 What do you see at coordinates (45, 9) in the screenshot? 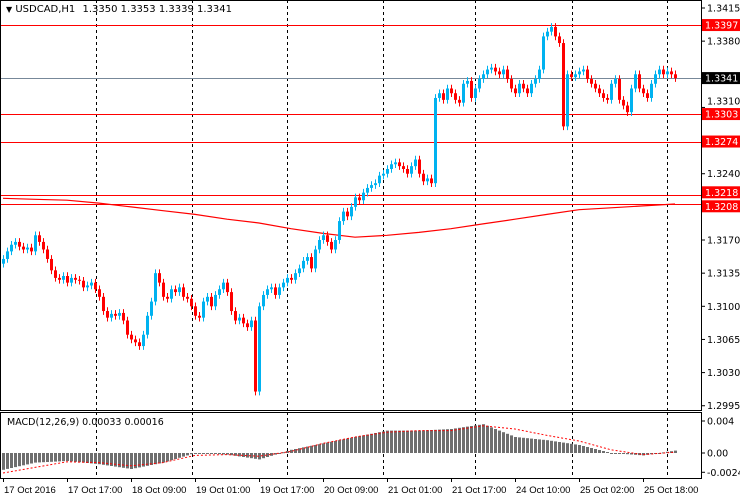
I see `symbol-label: USDCAD,H1` at bounding box center [45, 9].